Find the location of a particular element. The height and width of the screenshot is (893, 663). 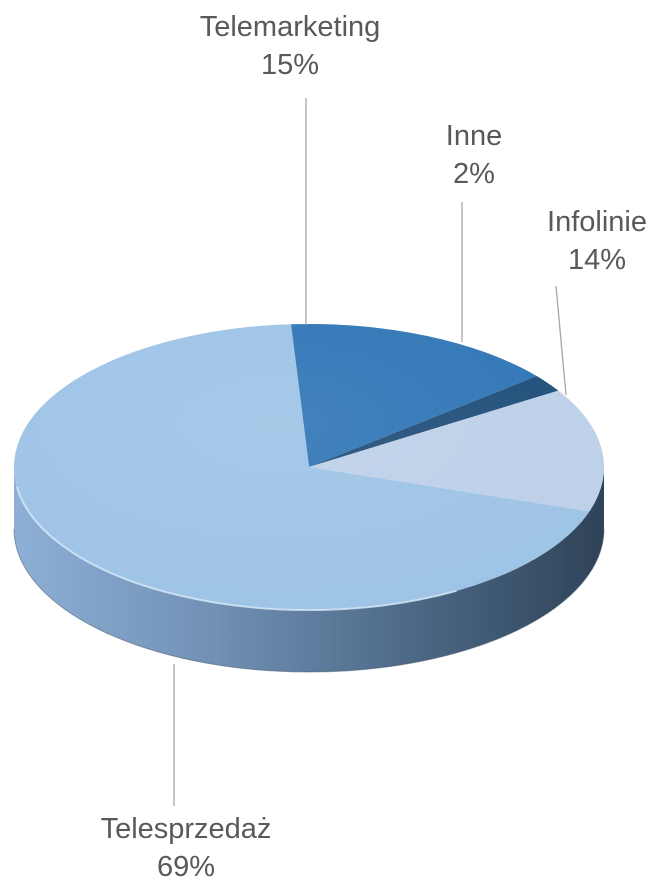

data-label-telemarketing: Telemarketing 15% is located at coordinates (290, 46).